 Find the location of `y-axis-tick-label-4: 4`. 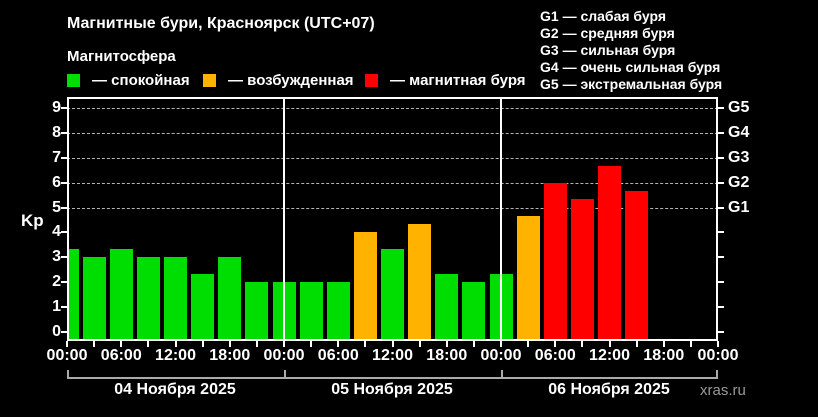

y-axis-tick-label-4: 4 is located at coordinates (56, 232).